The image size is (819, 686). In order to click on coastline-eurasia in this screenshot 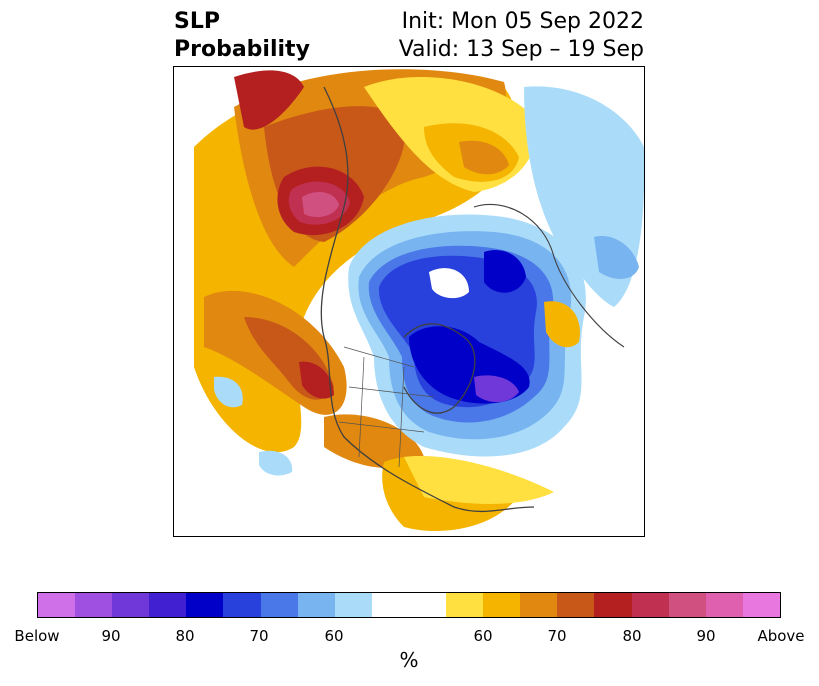, I will do `click(549, 275)`.